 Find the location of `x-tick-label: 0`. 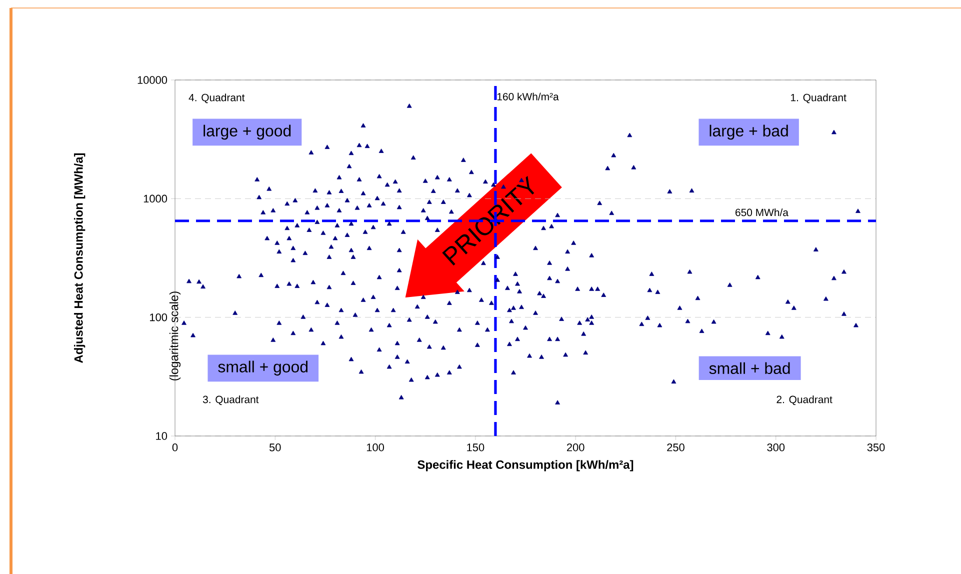

x-tick-label: 0 is located at coordinates (175, 448).